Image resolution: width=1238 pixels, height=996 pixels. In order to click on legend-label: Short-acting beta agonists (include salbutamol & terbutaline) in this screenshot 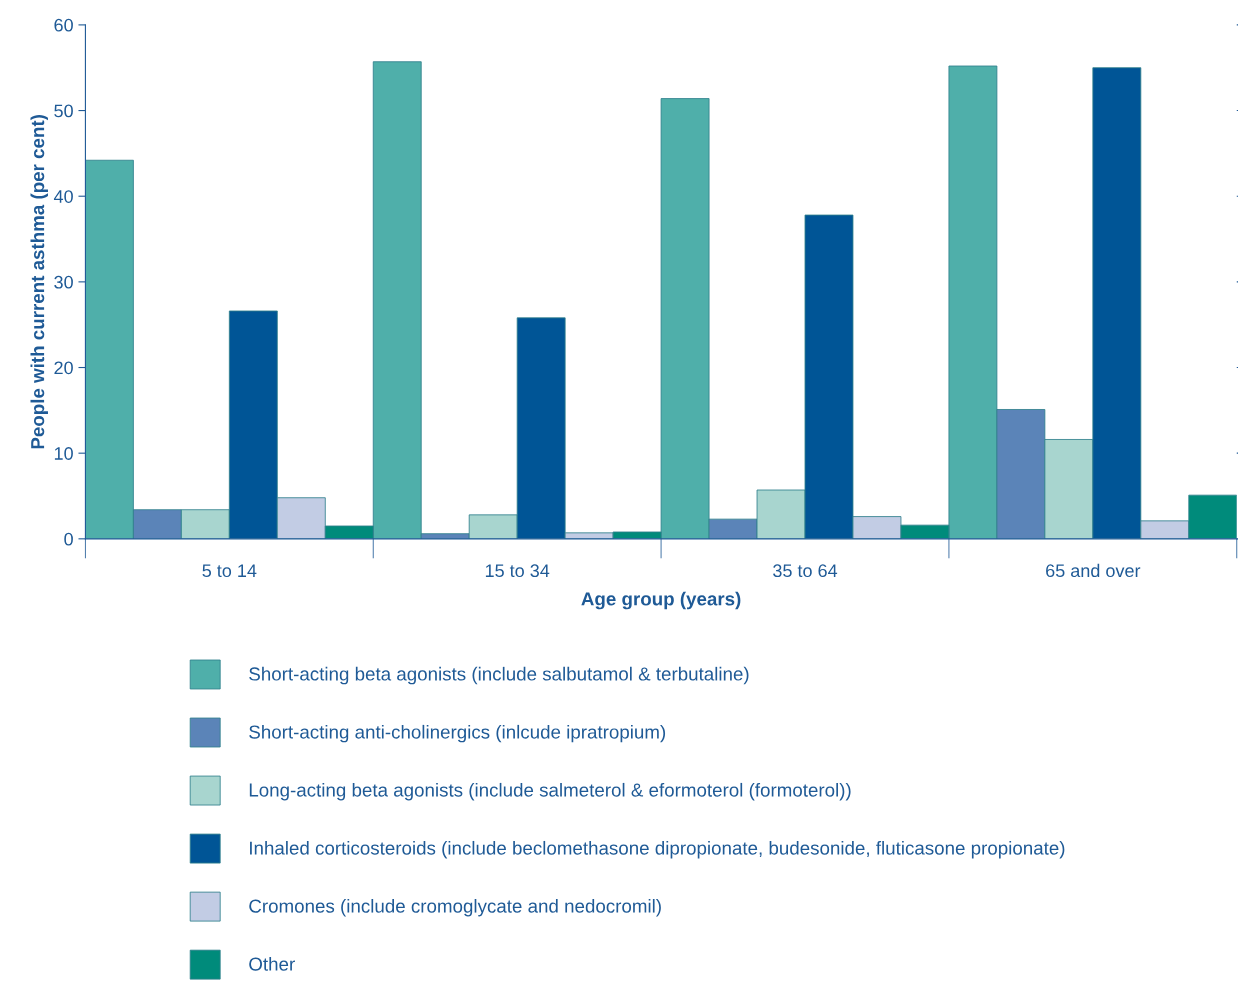, I will do `click(499, 675)`.